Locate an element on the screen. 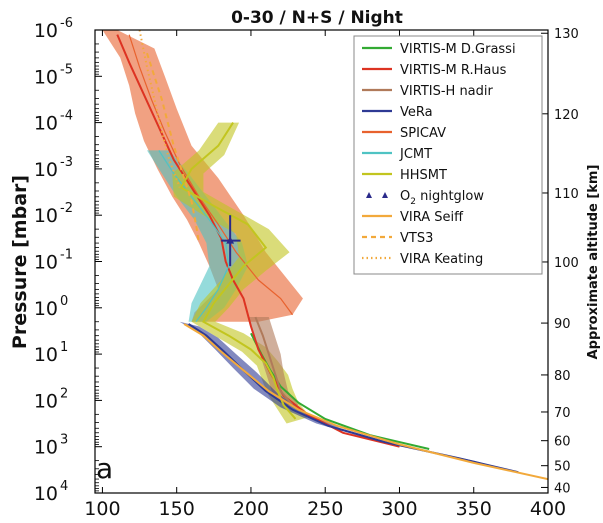 The height and width of the screenshot is (523, 603). y-tick-exponent: -1 is located at coordinates (66, 255).